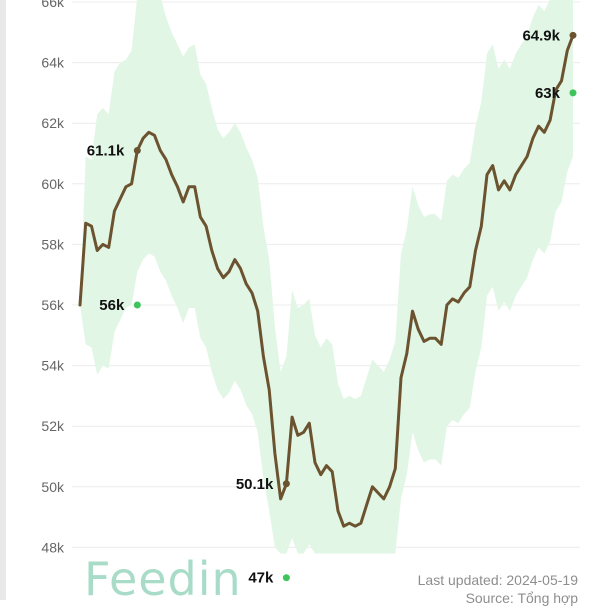 This screenshot has width=600, height=606. Describe the element at coordinates (53, 184) in the screenshot. I see `y-tick-label: 60k` at that location.